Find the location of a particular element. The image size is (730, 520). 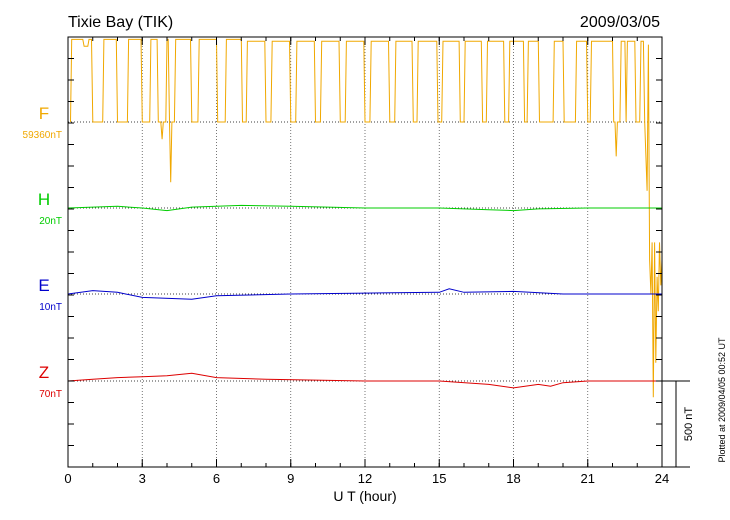

chart-date: 2009/03/05 is located at coordinates (620, 22).